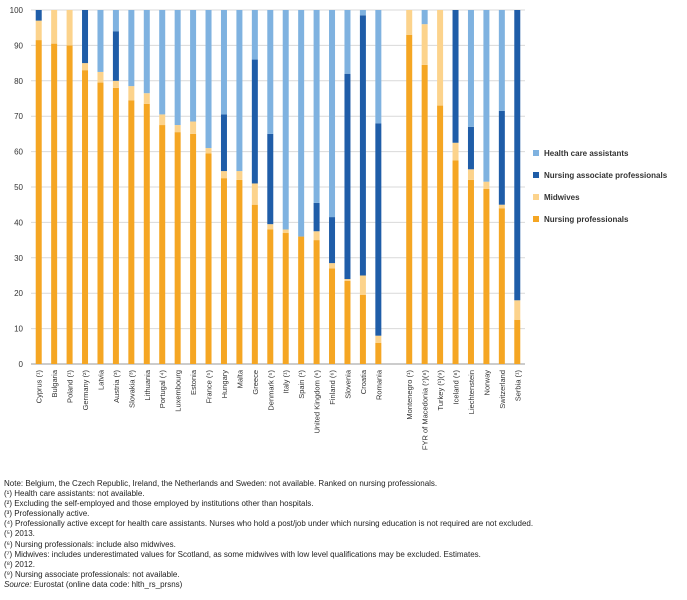 The image size is (687, 600). Describe the element at coordinates (425, 410) in the screenshot. I see `x-tick-label: FYR of Macedonia (⁷)(⁸)` at that location.